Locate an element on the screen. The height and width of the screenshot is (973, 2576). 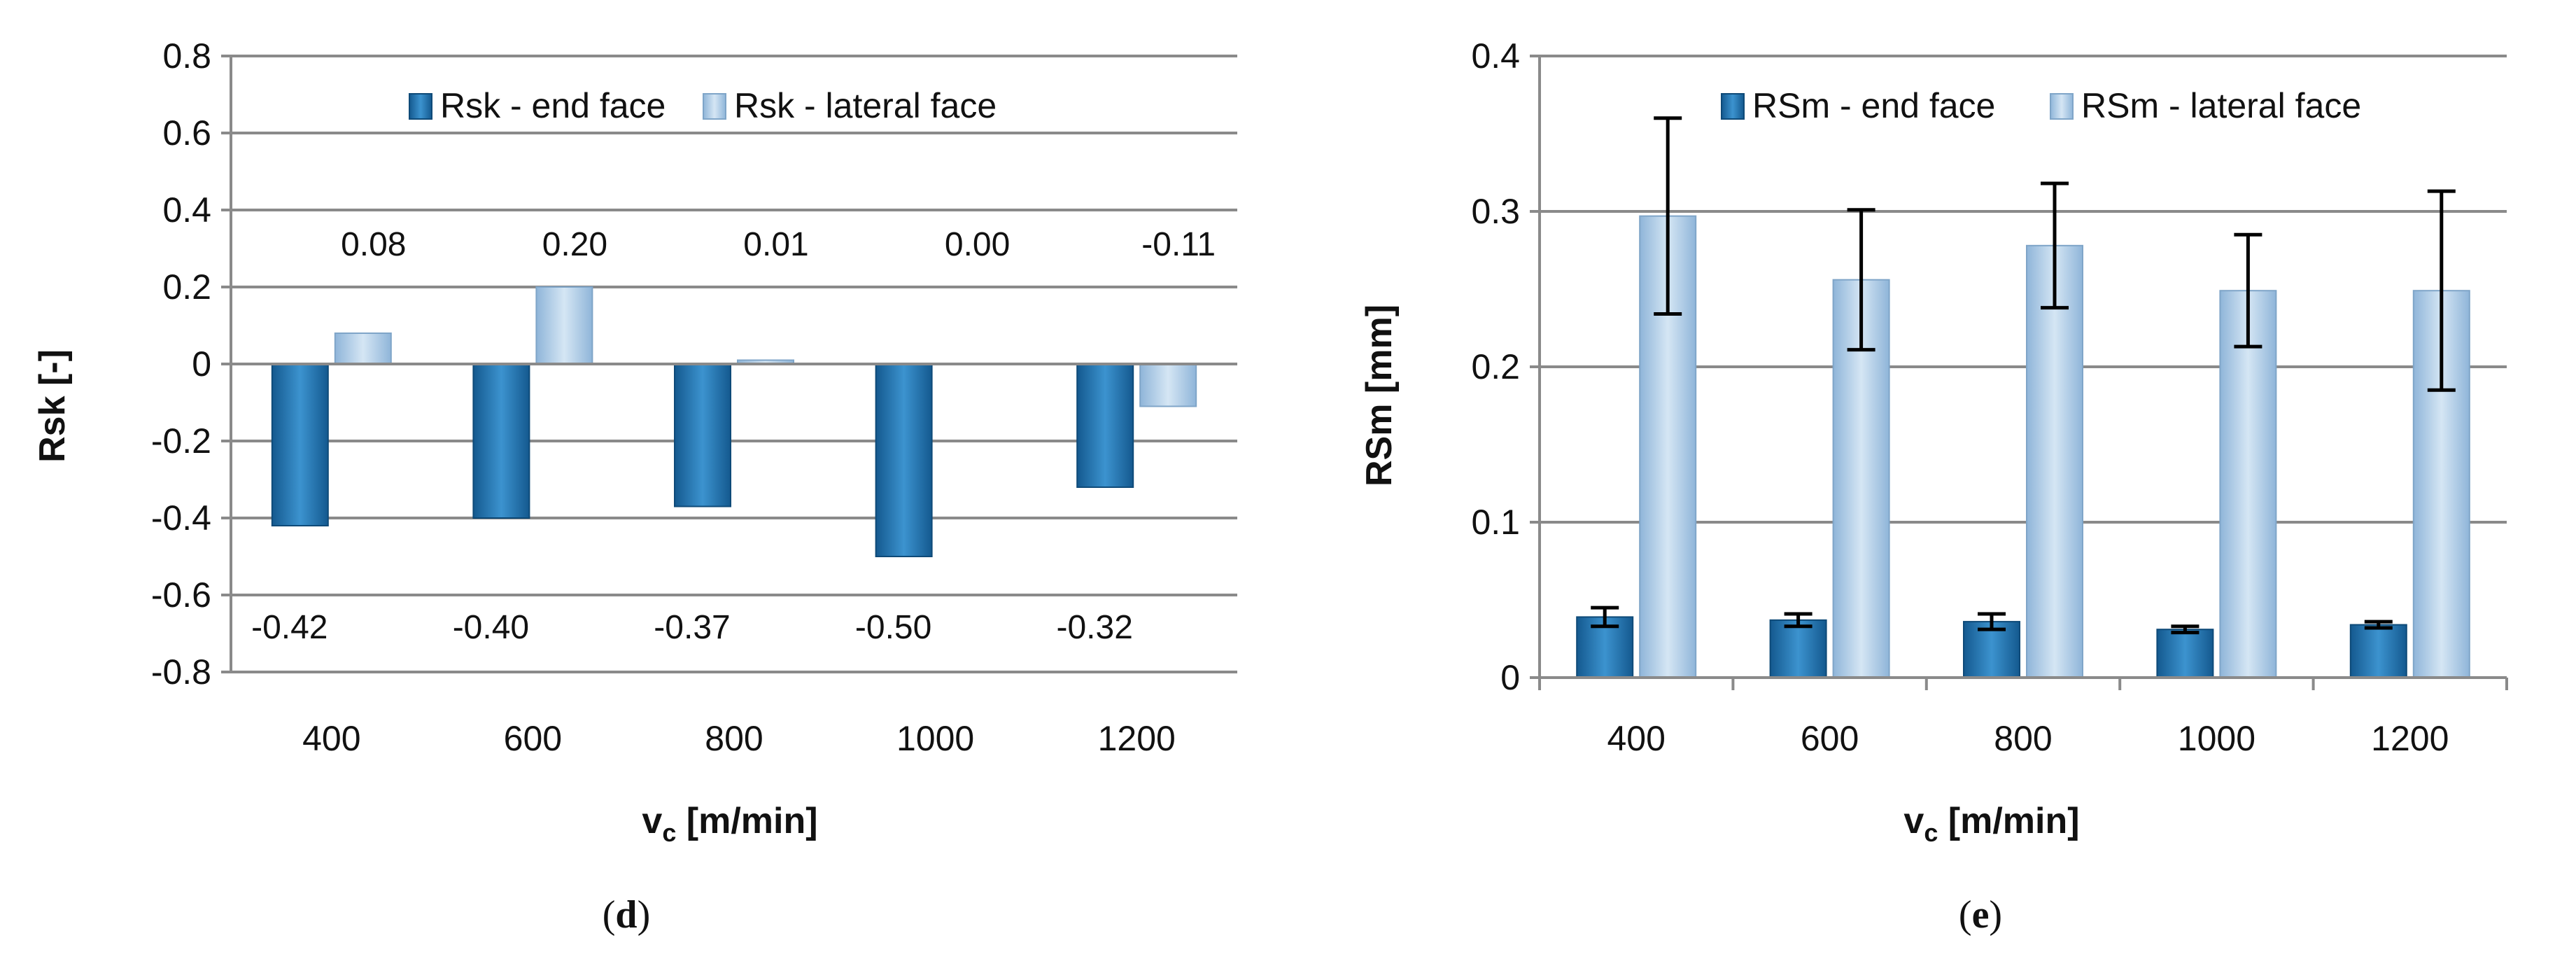
y-tick-label: 0.1 is located at coordinates (1495, 522).